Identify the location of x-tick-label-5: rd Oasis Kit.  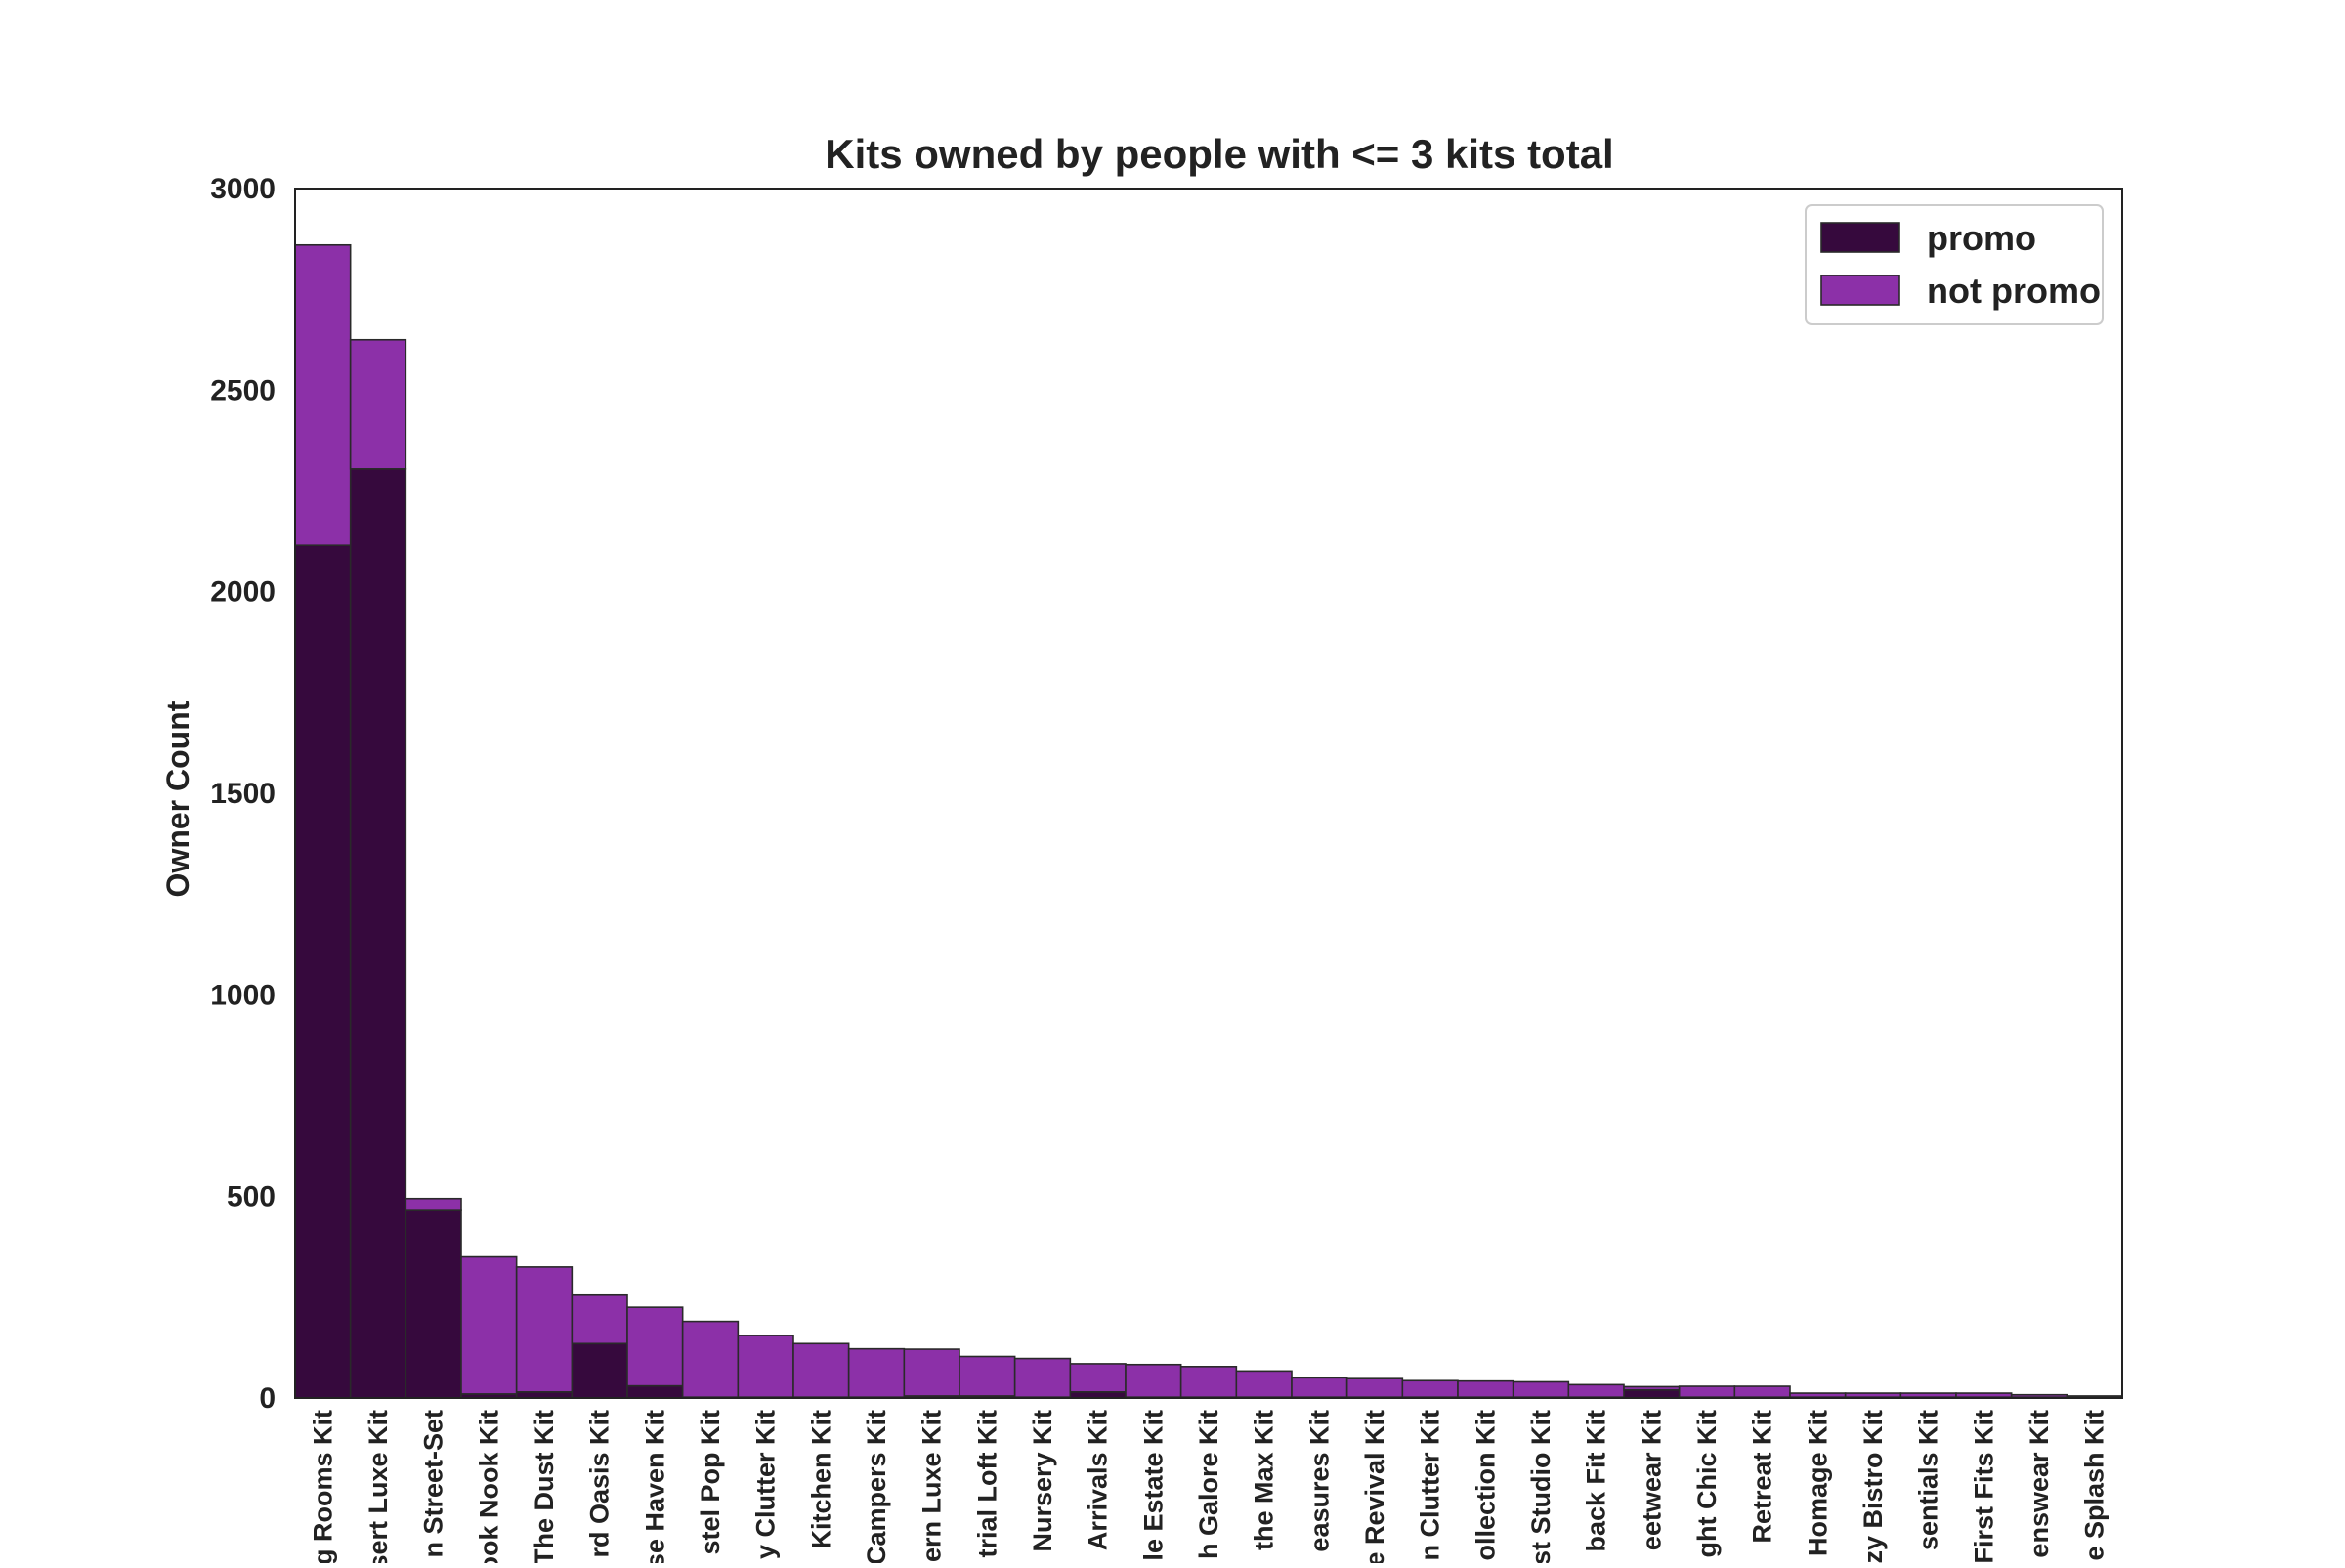
(600, 1484).